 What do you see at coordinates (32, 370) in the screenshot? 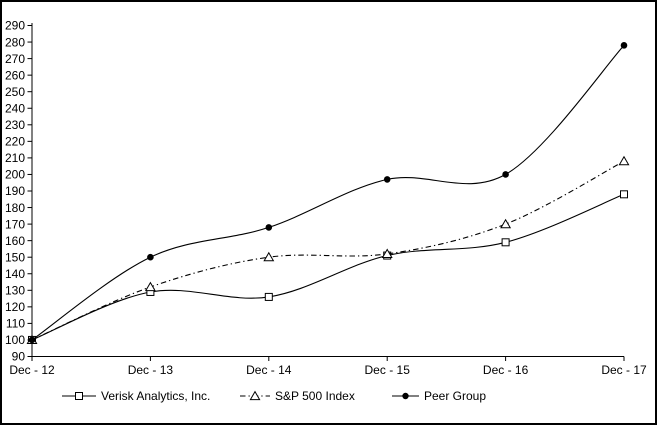
I see `x-axis-tick-label: Dec - 12` at bounding box center [32, 370].